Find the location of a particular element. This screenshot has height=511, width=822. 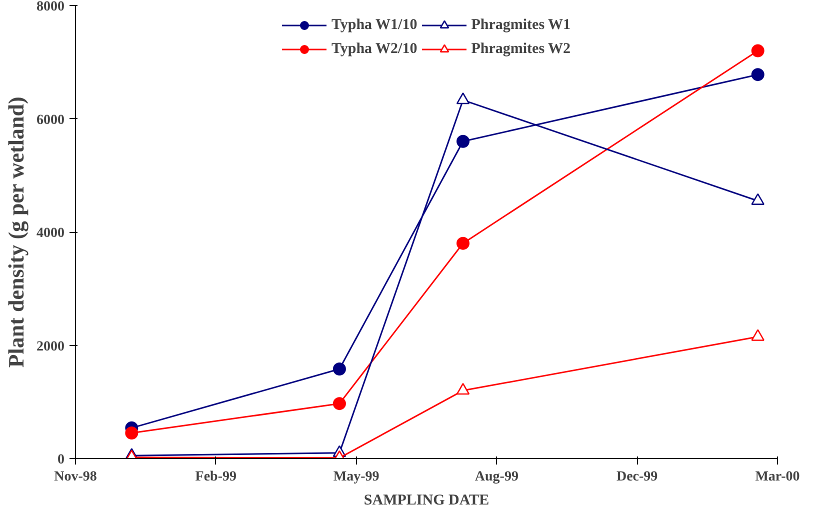

legend-label: Typha W1/10 is located at coordinates (374, 25).